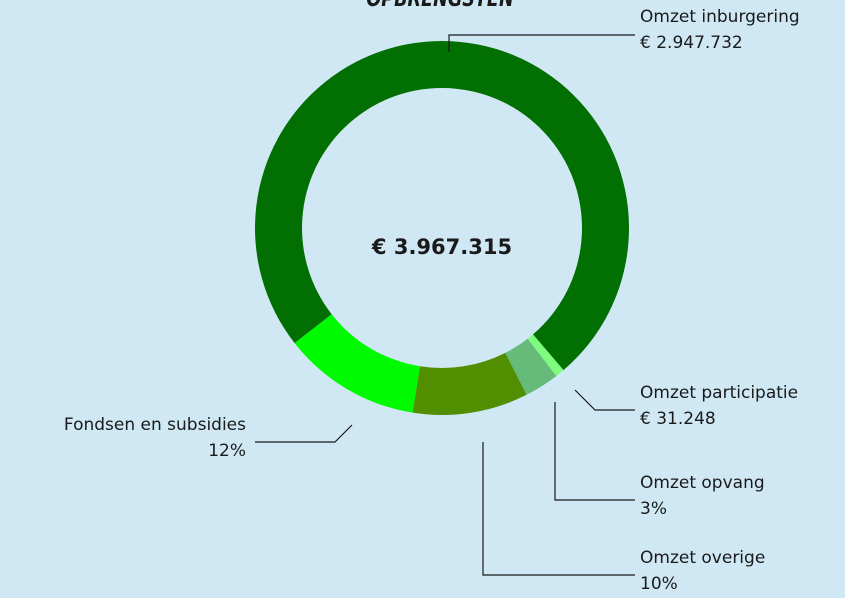 The height and width of the screenshot is (598, 845). Describe the element at coordinates (702, 483) in the screenshot. I see `segment-label: Omzet opvang` at that location.